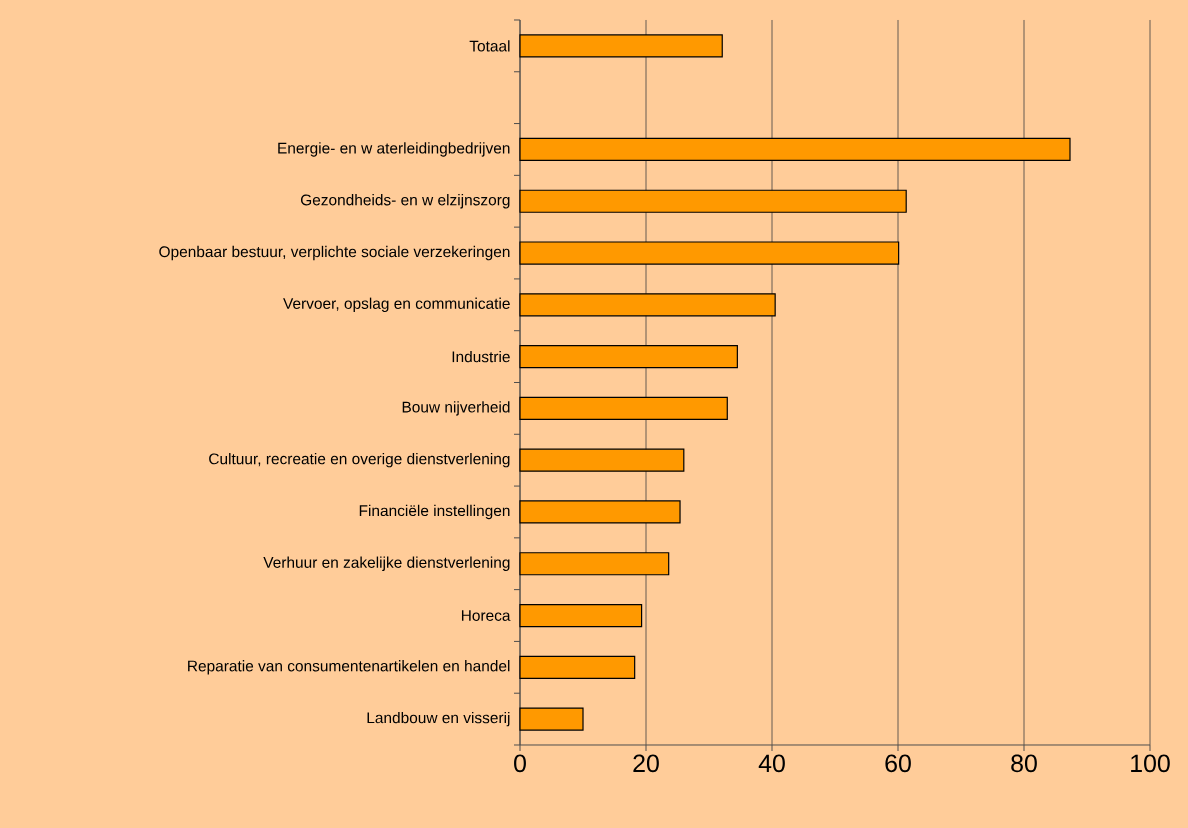 This screenshot has height=828, width=1188. I want to click on x-tick-label: 0, so click(520, 763).